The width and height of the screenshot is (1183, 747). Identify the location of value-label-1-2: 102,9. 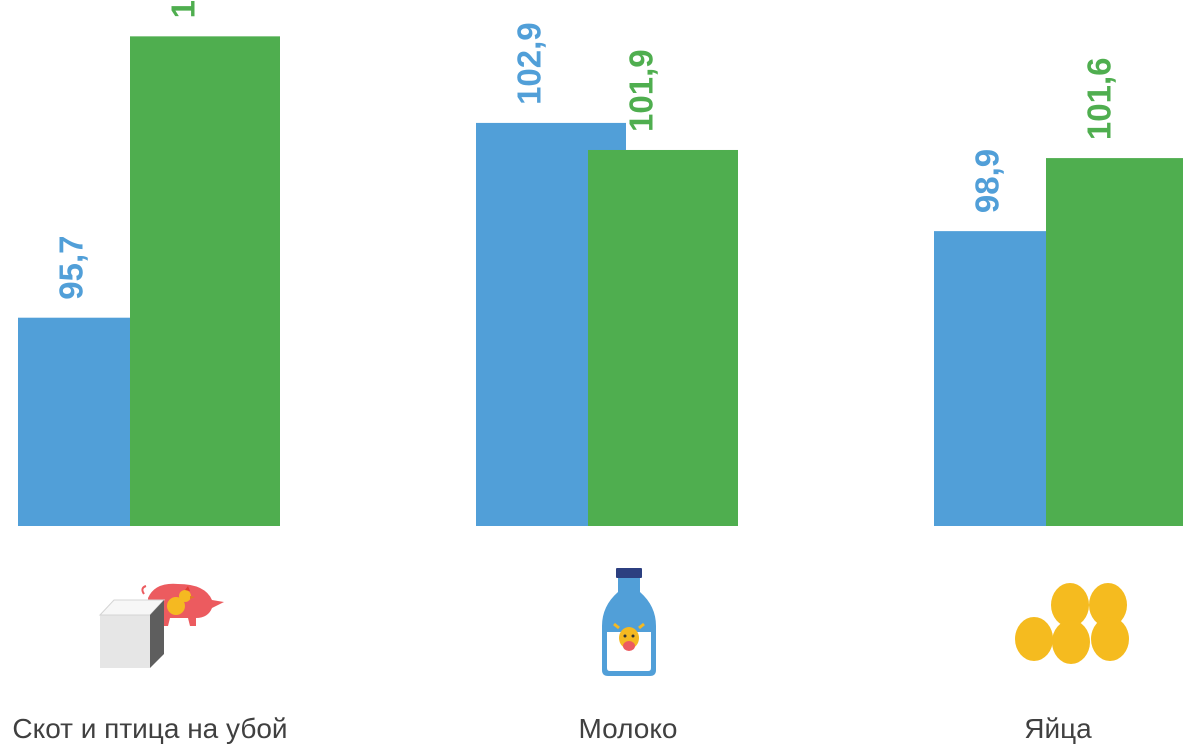
(529, 63).